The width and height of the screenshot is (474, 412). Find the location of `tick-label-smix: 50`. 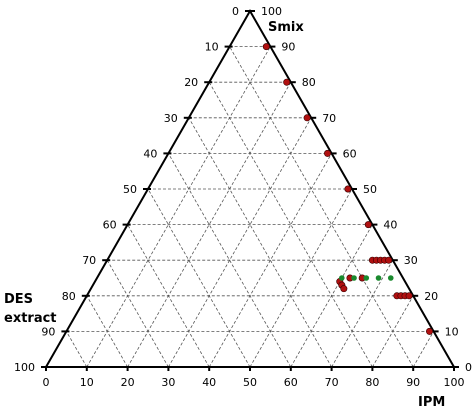

tick-label-smix: 50 is located at coordinates (370, 189).